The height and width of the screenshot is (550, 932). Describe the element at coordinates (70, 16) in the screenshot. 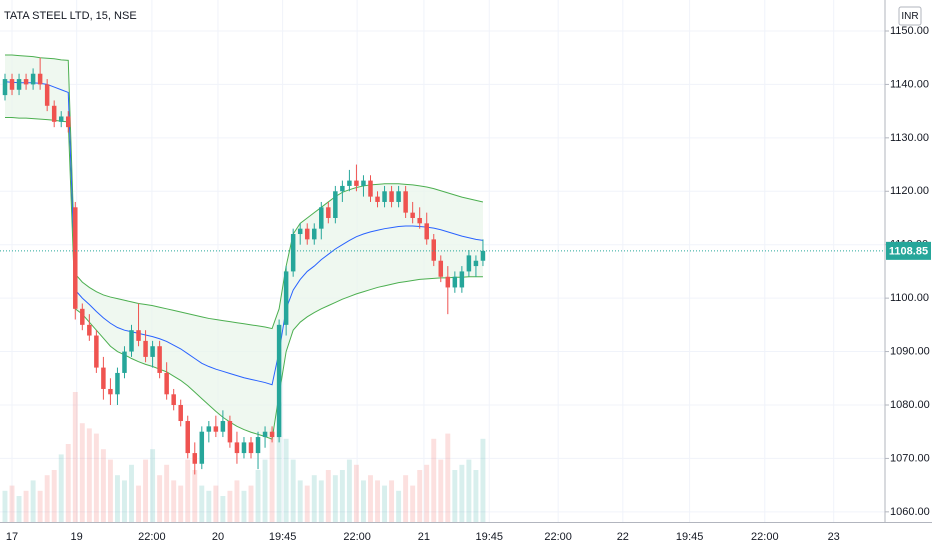

I see `chart-title: TATA STEEL LTD, 15, NSE` at that location.